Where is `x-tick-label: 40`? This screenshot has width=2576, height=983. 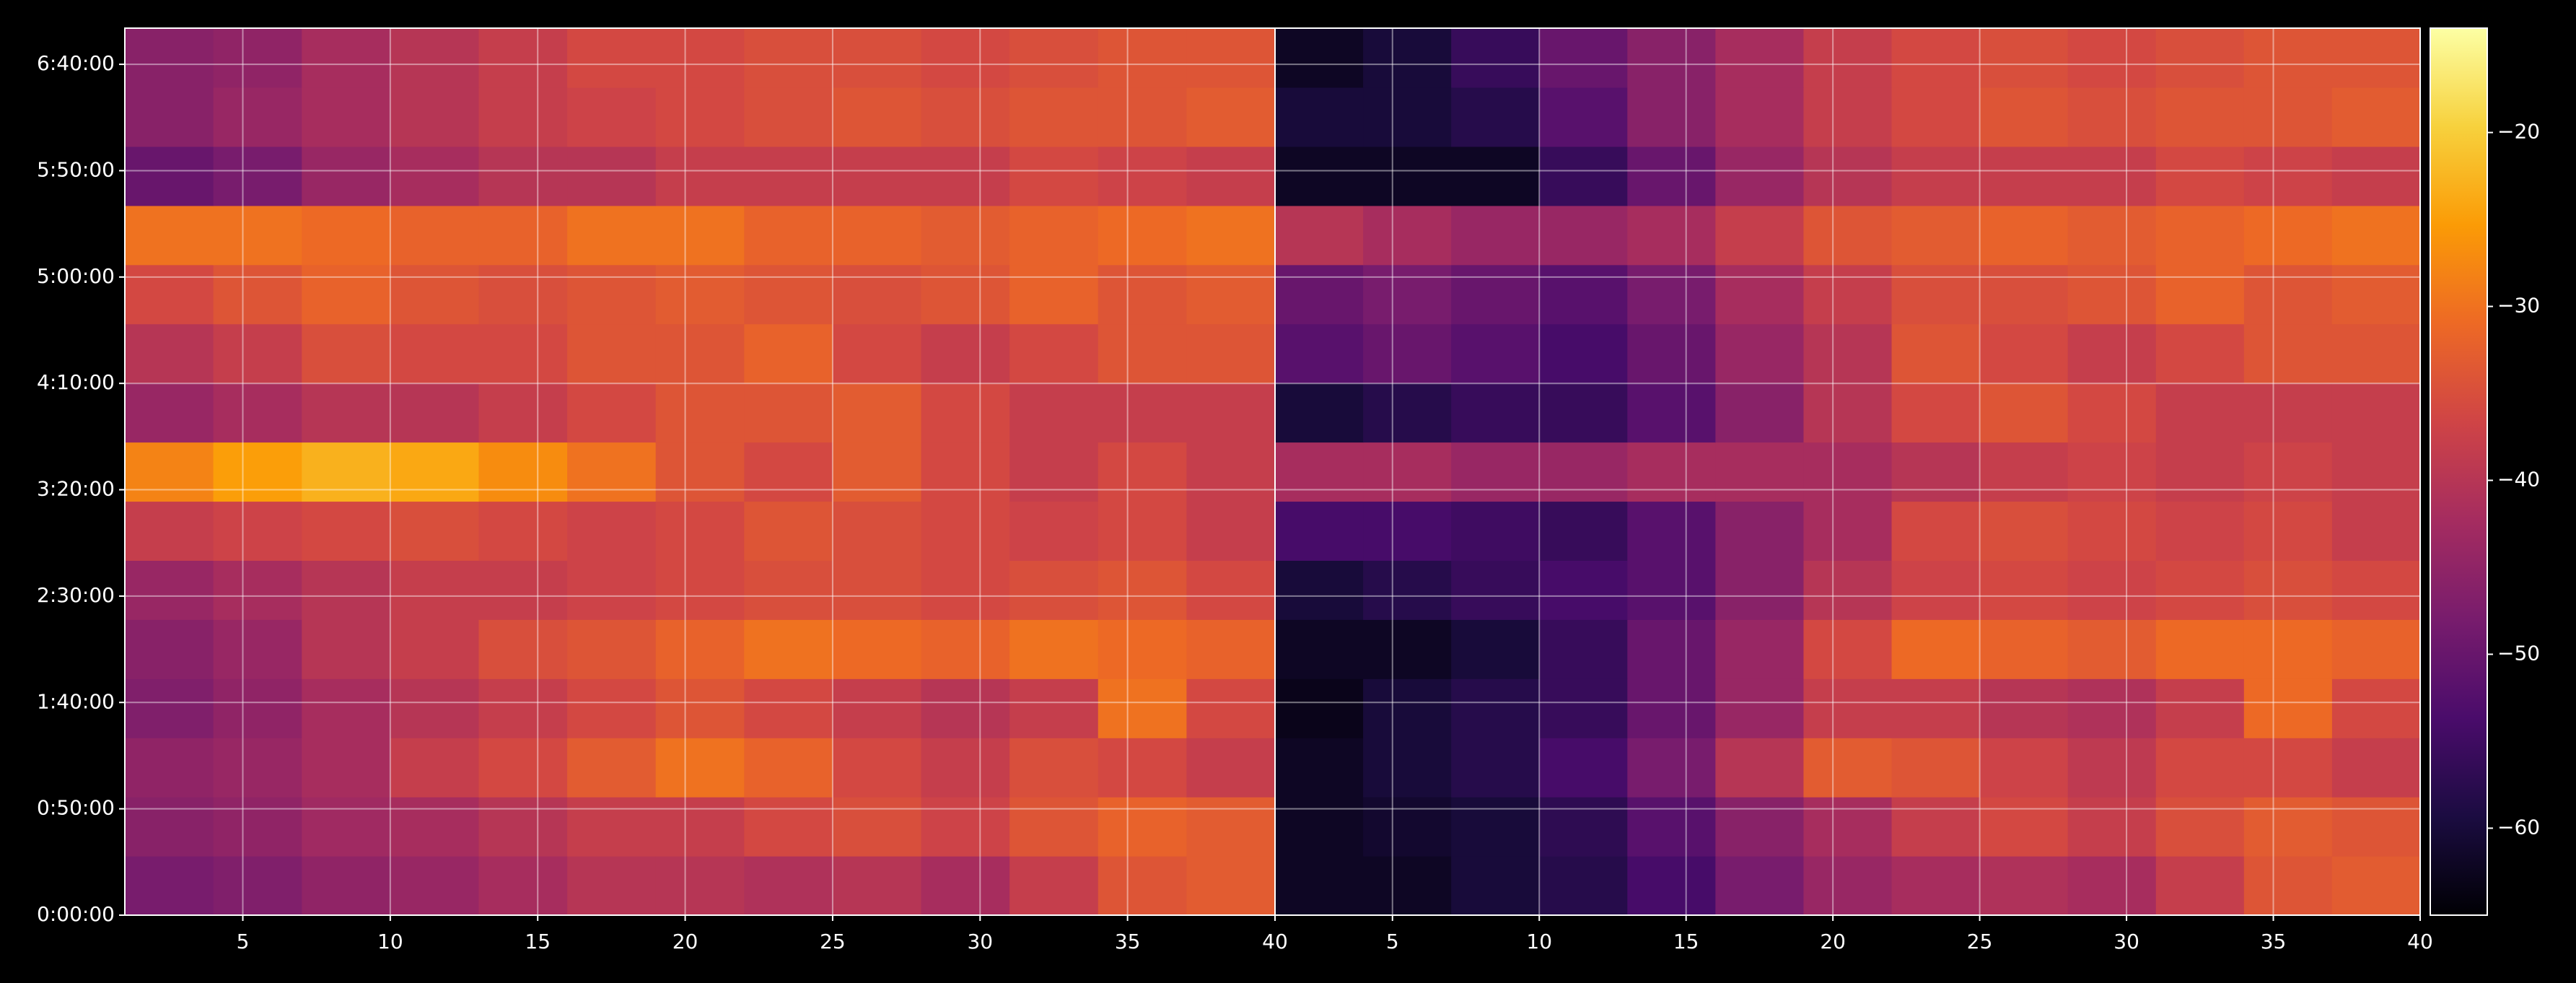 x-tick-label: 40 is located at coordinates (1275, 941).